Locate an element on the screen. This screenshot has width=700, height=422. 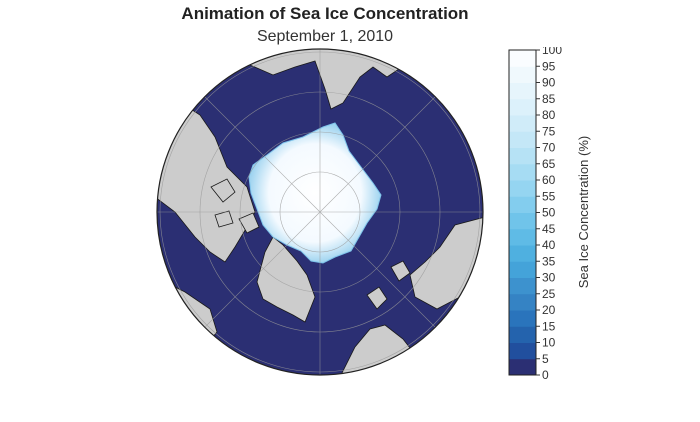
sea-ice-extent is located at coordinates (315, 193).